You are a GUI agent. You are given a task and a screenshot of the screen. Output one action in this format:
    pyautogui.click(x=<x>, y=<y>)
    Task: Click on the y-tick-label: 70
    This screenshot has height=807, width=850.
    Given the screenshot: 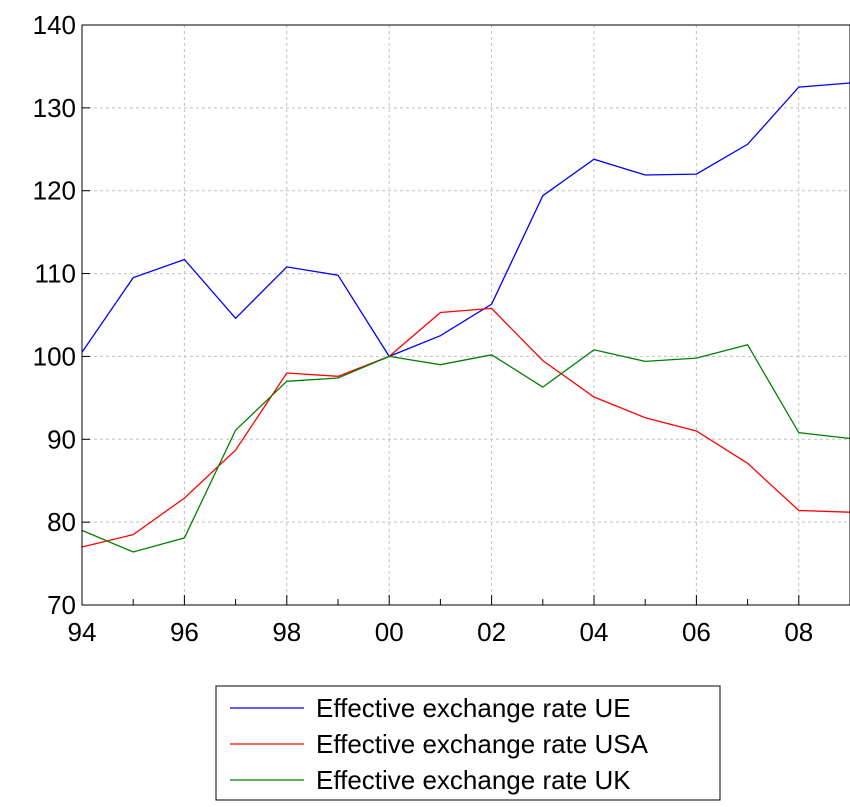 What is the action you would take?
    pyautogui.click(x=61, y=605)
    